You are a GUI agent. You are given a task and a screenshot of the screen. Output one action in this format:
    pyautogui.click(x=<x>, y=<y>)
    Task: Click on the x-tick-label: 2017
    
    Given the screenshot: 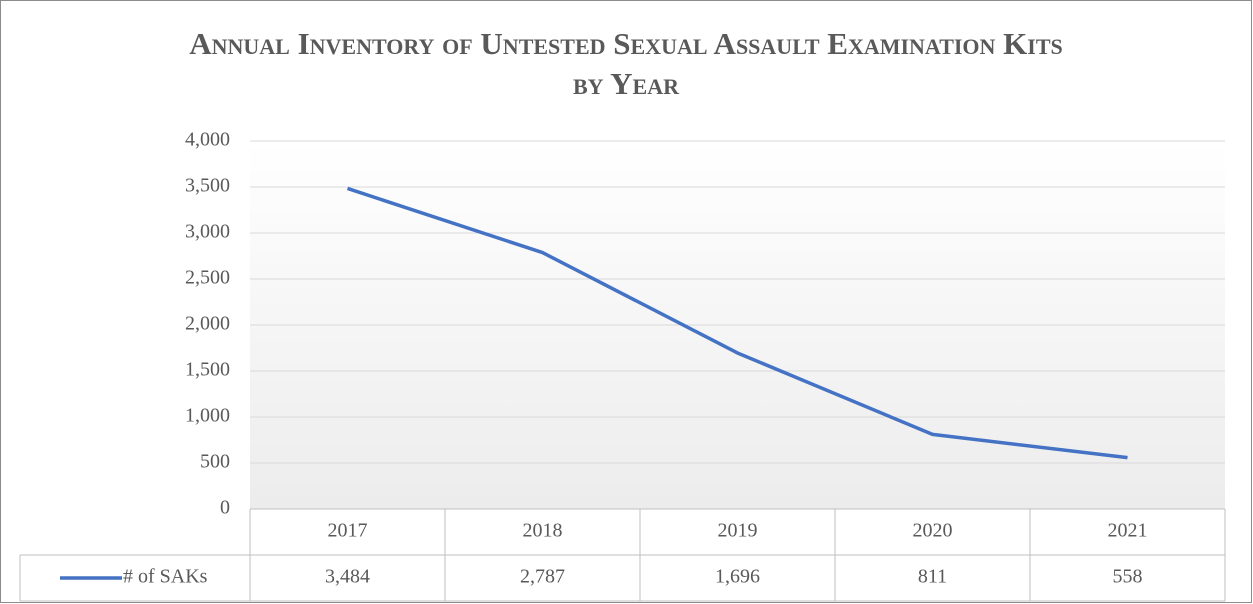 What is the action you would take?
    pyautogui.click(x=348, y=531)
    